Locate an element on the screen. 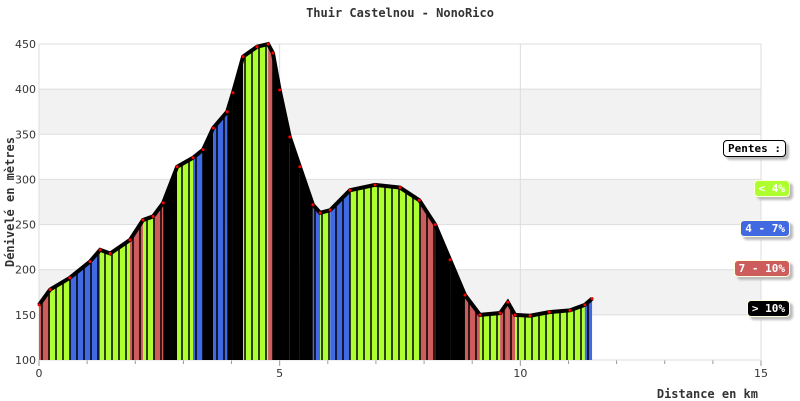 This screenshot has height=401, width=800. legend-item-4-7: 4 - 7% is located at coordinates (765, 228).